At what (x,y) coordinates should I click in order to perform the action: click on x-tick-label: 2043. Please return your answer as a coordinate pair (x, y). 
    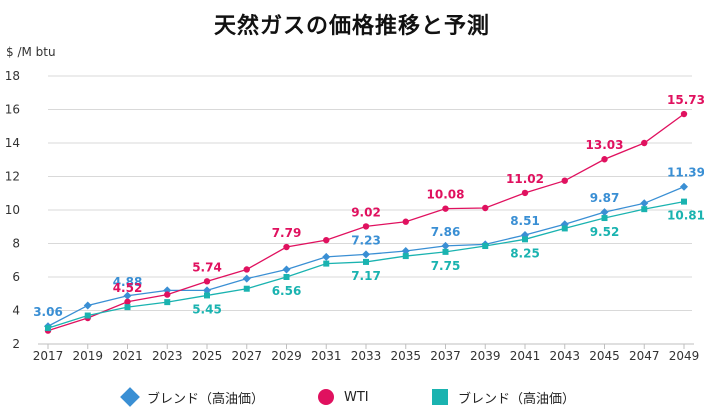
    Looking at the image, I should click on (564, 356).